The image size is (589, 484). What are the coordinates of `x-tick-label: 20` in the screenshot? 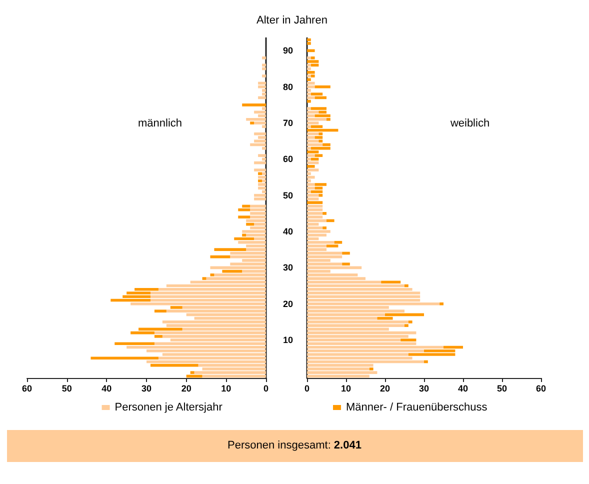 It's located at (186, 389).